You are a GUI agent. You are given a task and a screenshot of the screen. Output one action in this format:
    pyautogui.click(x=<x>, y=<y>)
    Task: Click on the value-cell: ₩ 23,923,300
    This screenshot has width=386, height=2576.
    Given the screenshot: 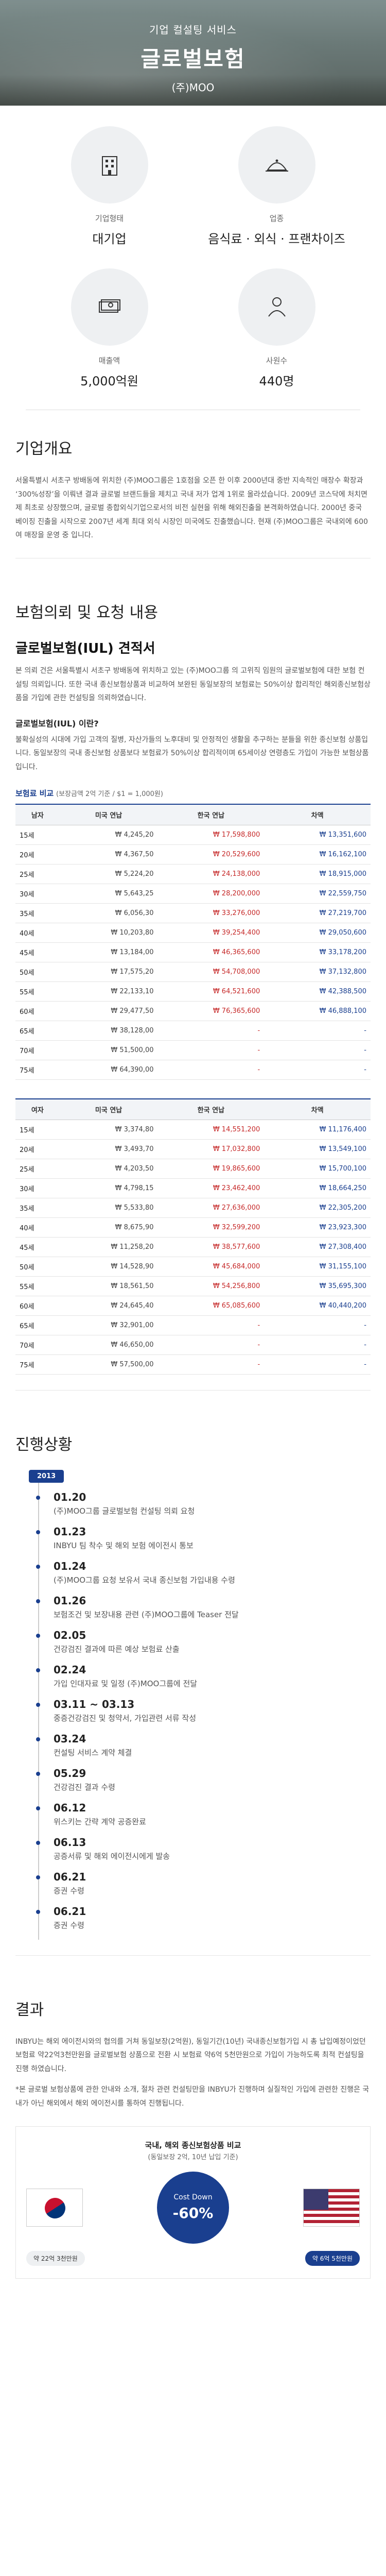 What is the action you would take?
    pyautogui.click(x=317, y=1227)
    